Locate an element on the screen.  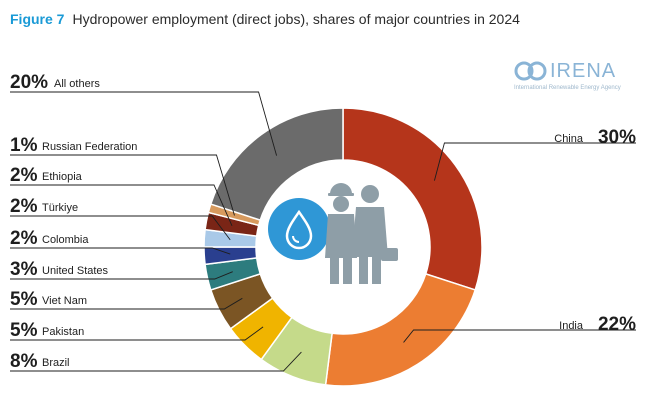
slice-value-t-rkiye: 2% is located at coordinates (24, 206).